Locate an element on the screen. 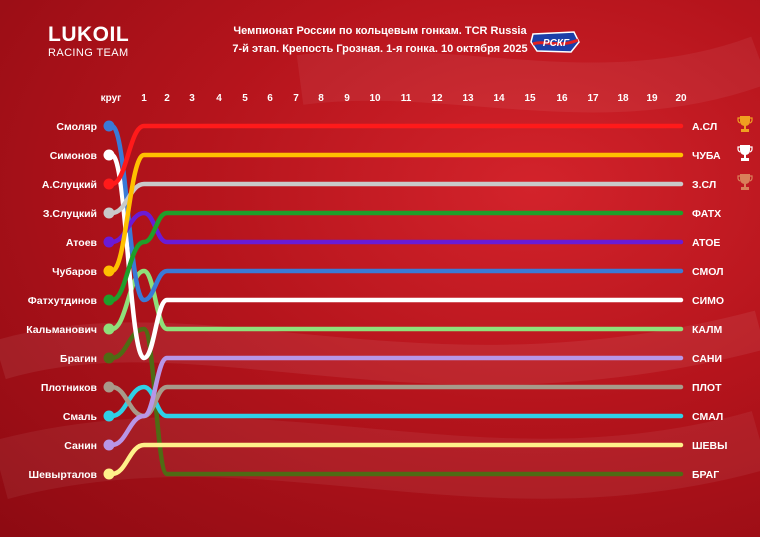 Image resolution: width=760 pixels, height=537 pixels. start-driver-label: Симонов is located at coordinates (74, 156).